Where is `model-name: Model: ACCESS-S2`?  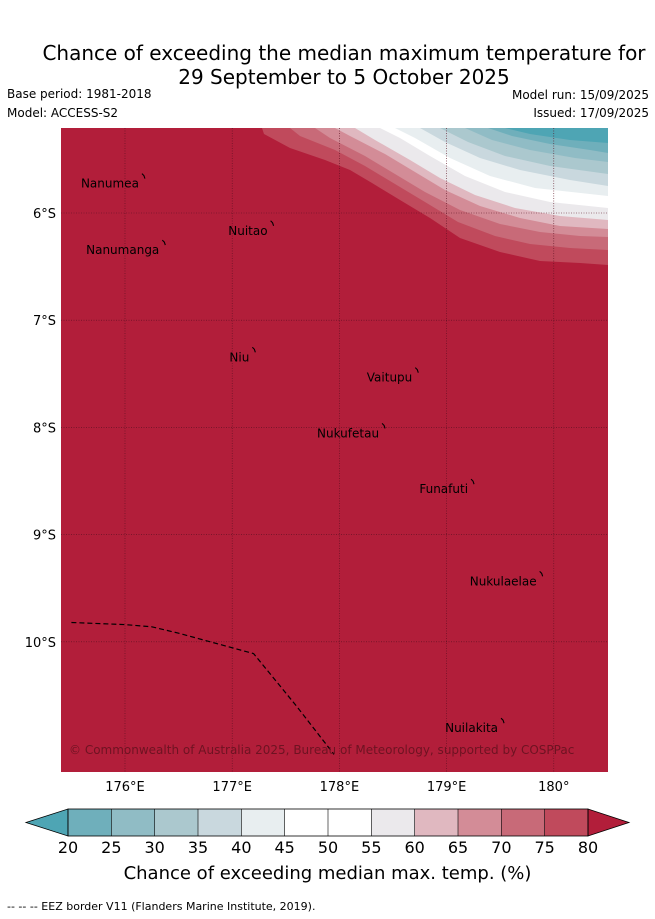 model-name: Model: ACCESS-S2 is located at coordinates (63, 113).